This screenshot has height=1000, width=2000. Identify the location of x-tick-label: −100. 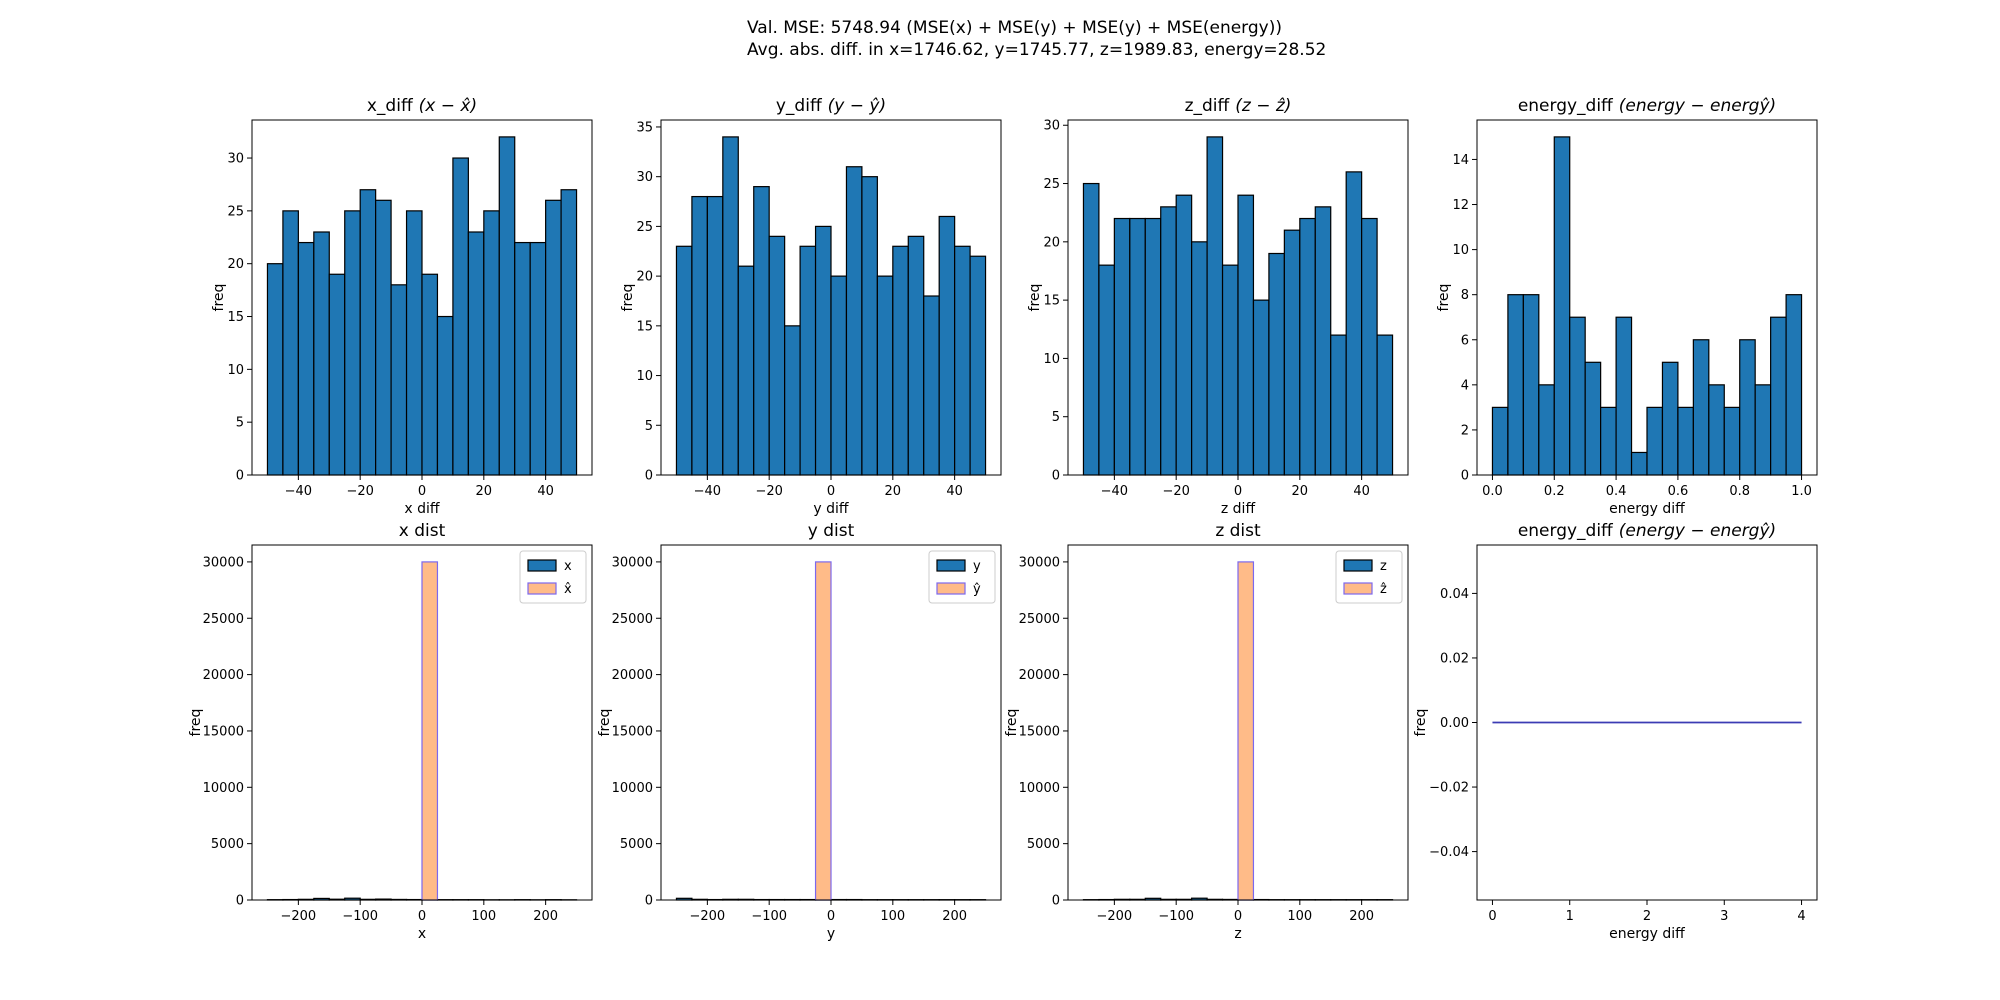
(769, 916).